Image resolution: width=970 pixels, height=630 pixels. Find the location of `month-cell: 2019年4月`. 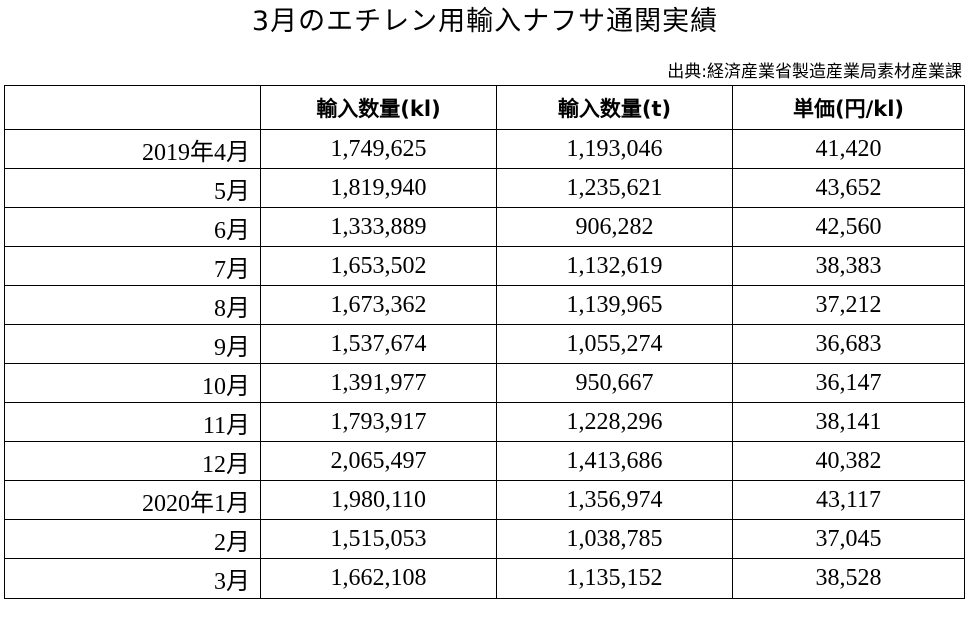

month-cell: 2019年4月 is located at coordinates (132, 149).